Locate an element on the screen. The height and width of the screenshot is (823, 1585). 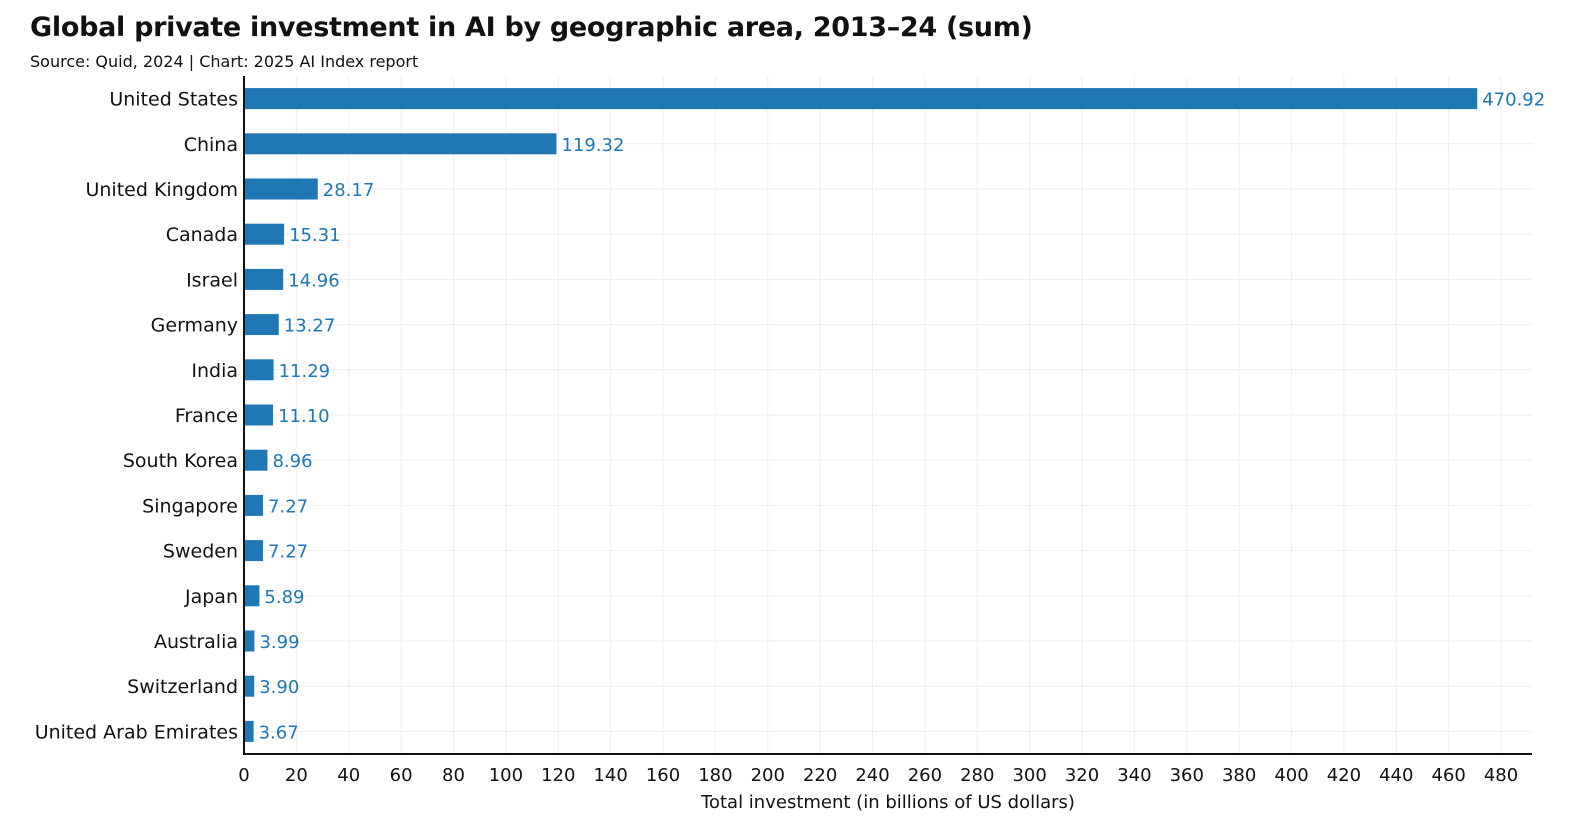
x-tick-label: 380 is located at coordinates (1239, 775).